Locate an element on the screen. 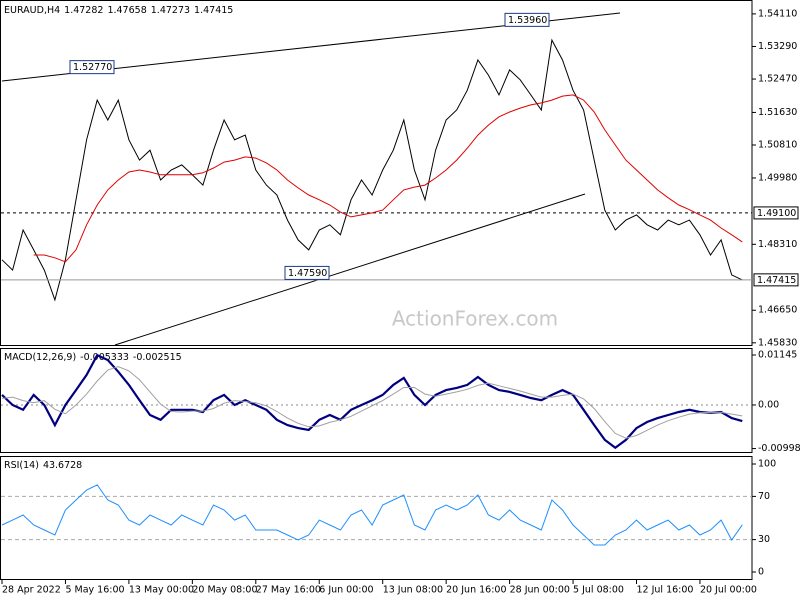  price-annotation: 1.53960 is located at coordinates (527, 20).